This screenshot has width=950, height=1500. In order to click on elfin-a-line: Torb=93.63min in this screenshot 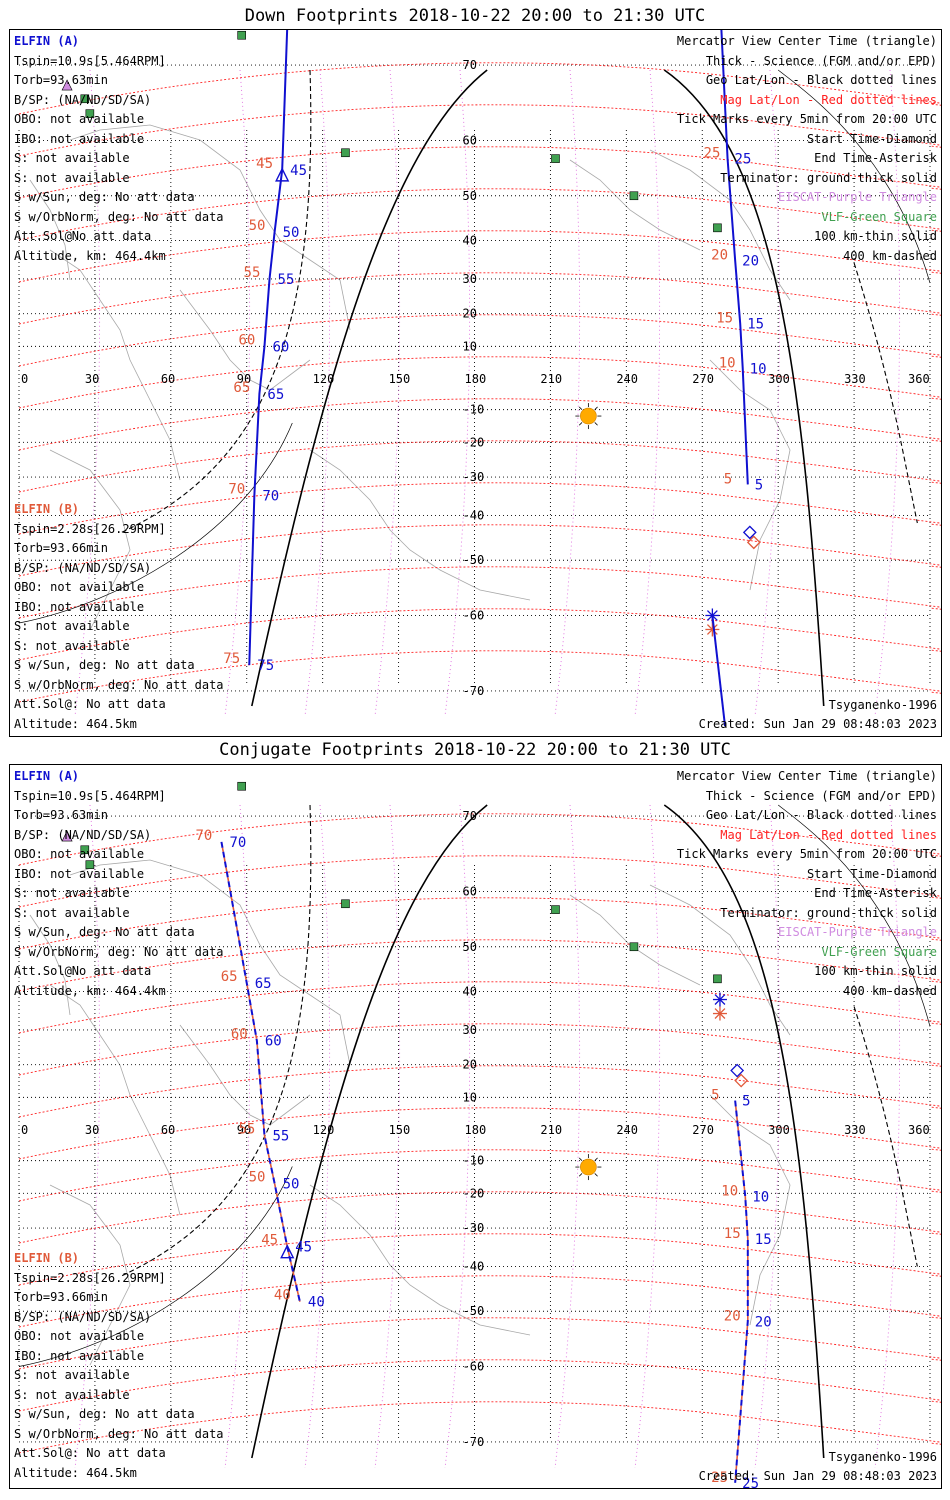, I will do `click(61, 80)`.